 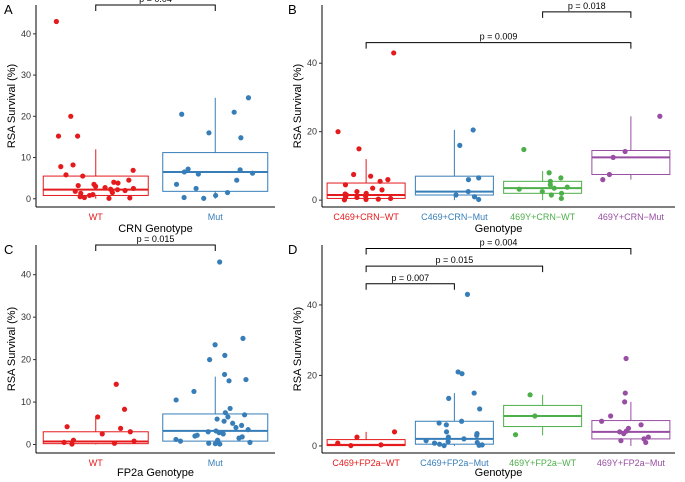 I want to click on x-axis-title: FP2a Genotype, so click(x=155, y=473).